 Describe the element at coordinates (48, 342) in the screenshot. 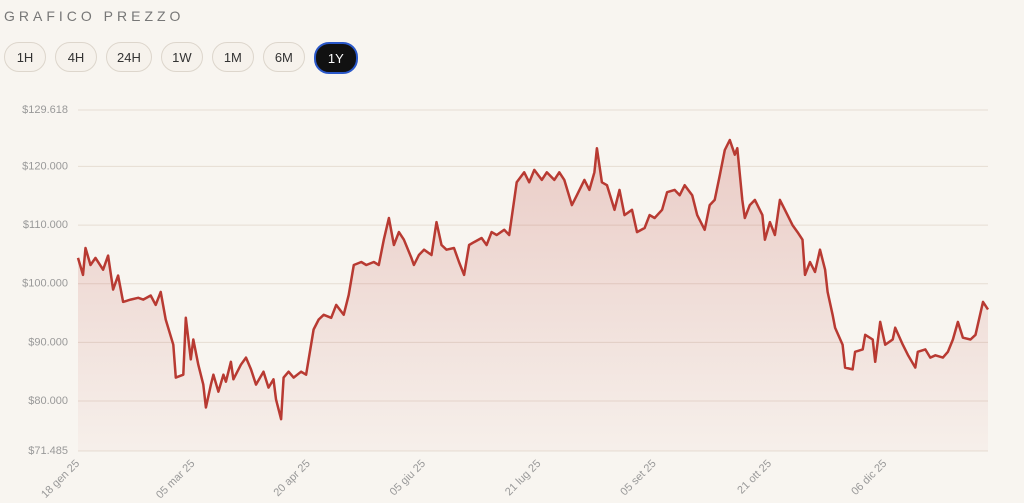

I see `y-tick-label: $90.000` at that location.